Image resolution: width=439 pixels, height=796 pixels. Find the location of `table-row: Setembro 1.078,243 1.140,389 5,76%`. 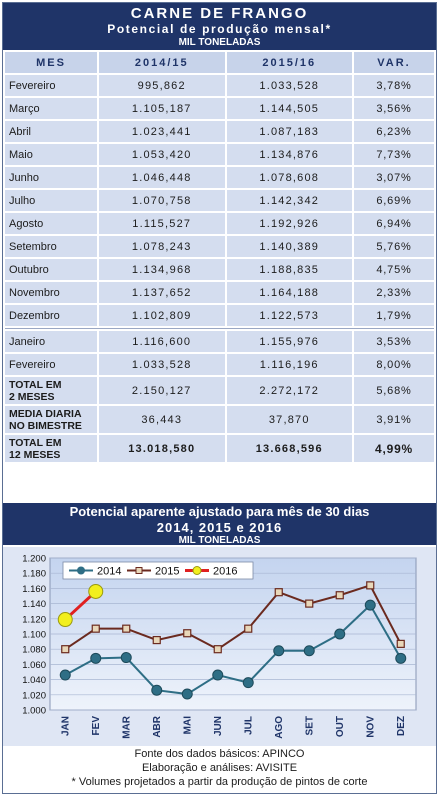

table-row: Setembro 1.078,243 1.140,389 5,76% is located at coordinates (219, 246).